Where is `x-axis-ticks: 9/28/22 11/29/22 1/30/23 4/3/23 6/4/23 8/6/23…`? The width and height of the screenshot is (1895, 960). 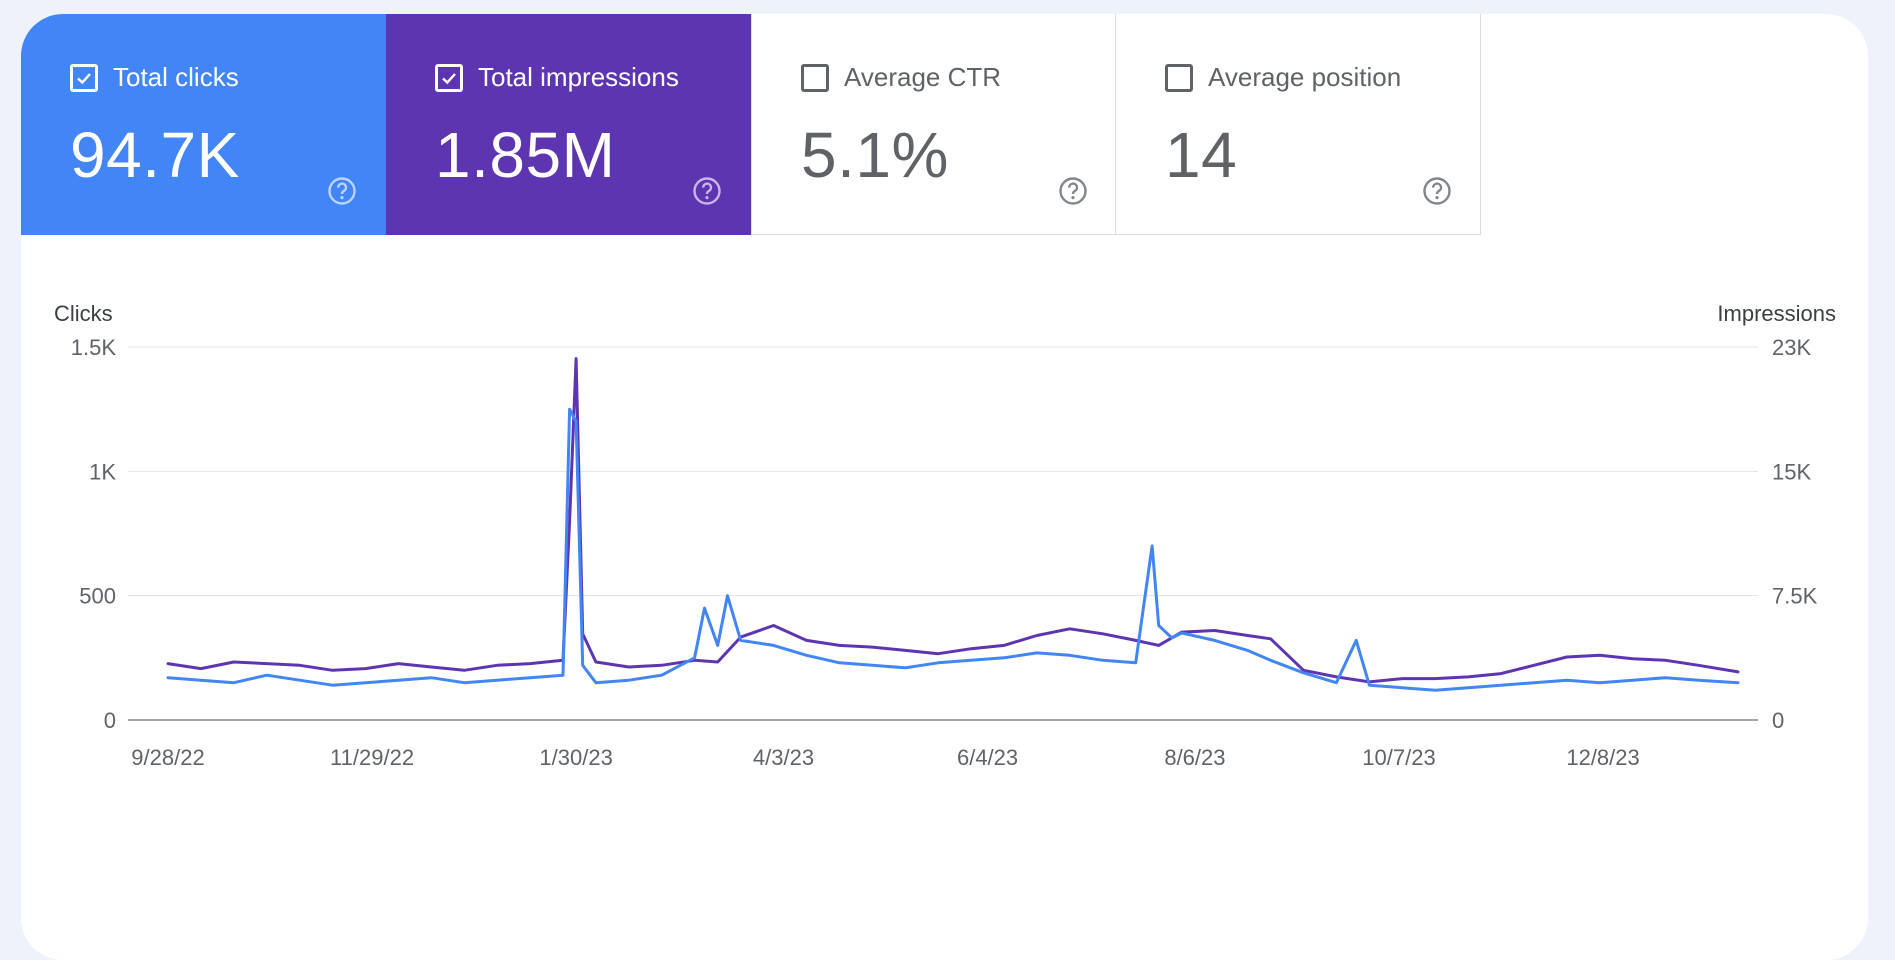
x-axis-ticks: 9/28/22 11/29/22 1/30/23 4/3/23 6/4/23 8/6/23… is located at coordinates (885, 757).